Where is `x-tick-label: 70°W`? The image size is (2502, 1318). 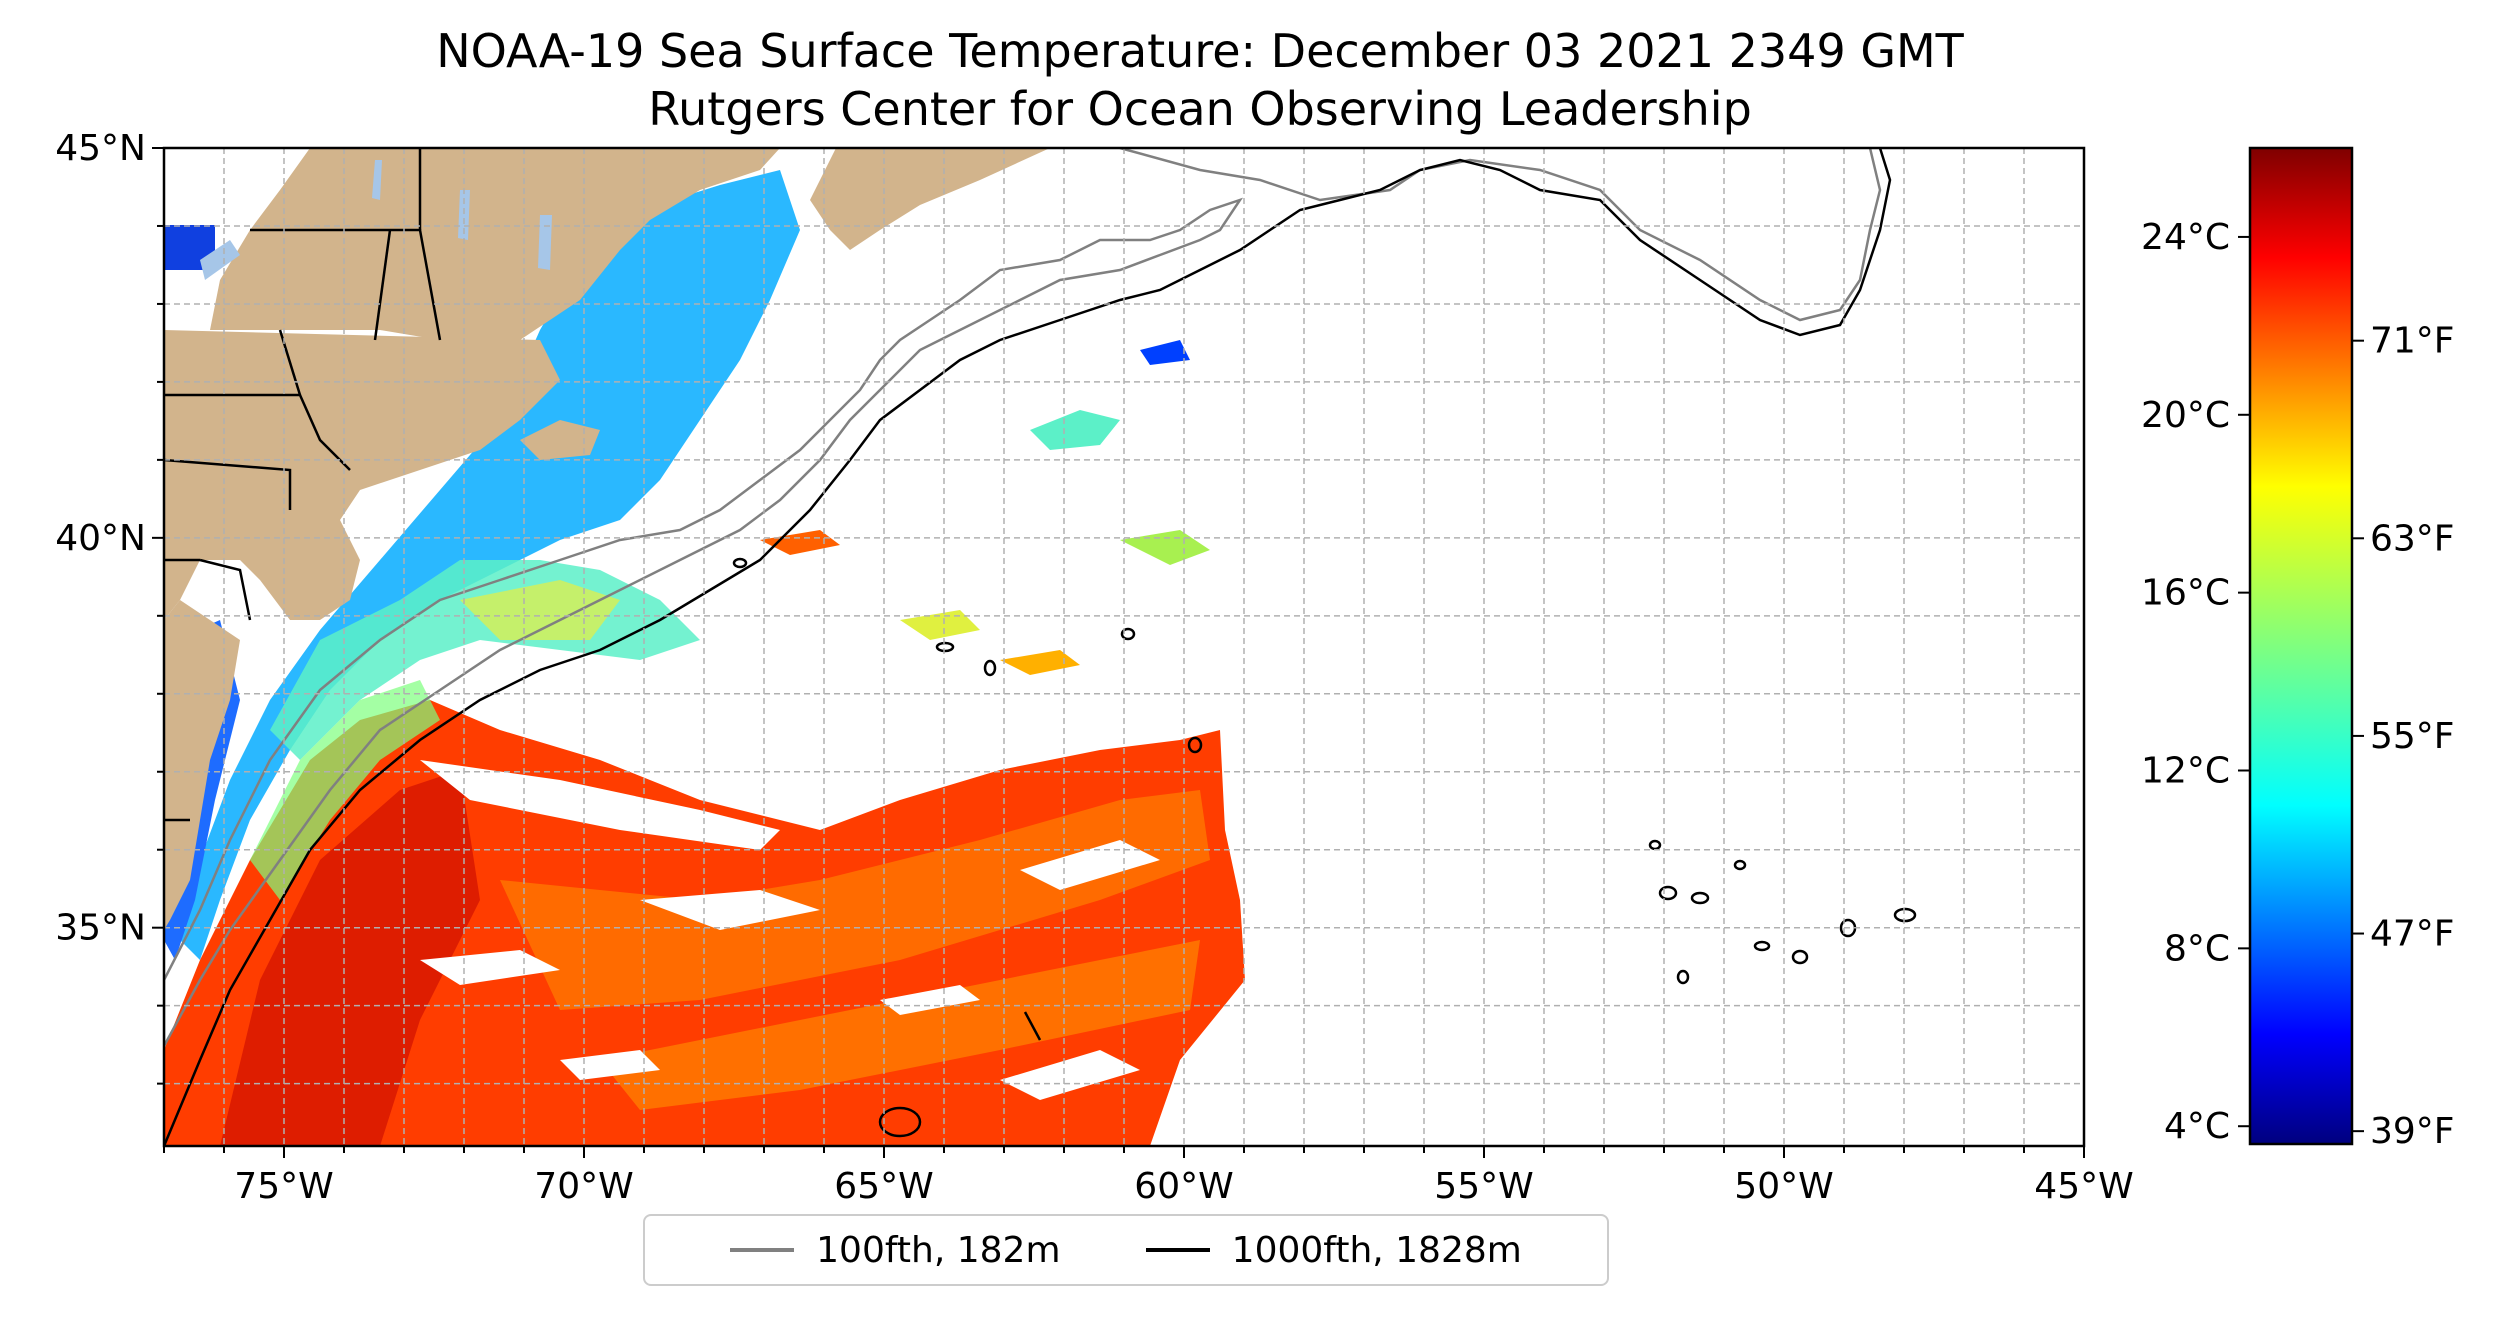
x-tick-label: 70°W is located at coordinates (583, 1186).